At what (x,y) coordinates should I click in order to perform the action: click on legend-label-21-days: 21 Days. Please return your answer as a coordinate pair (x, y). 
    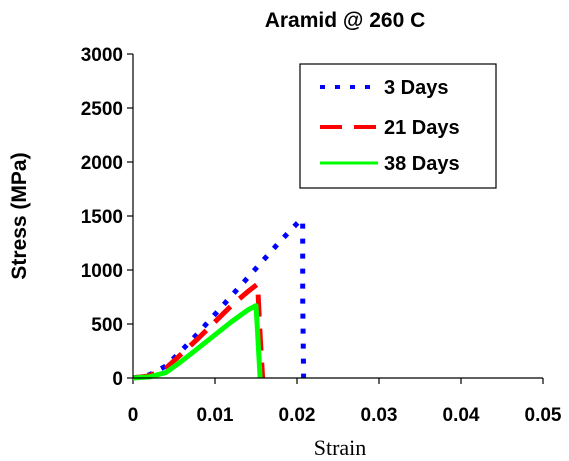
    Looking at the image, I should click on (422, 128).